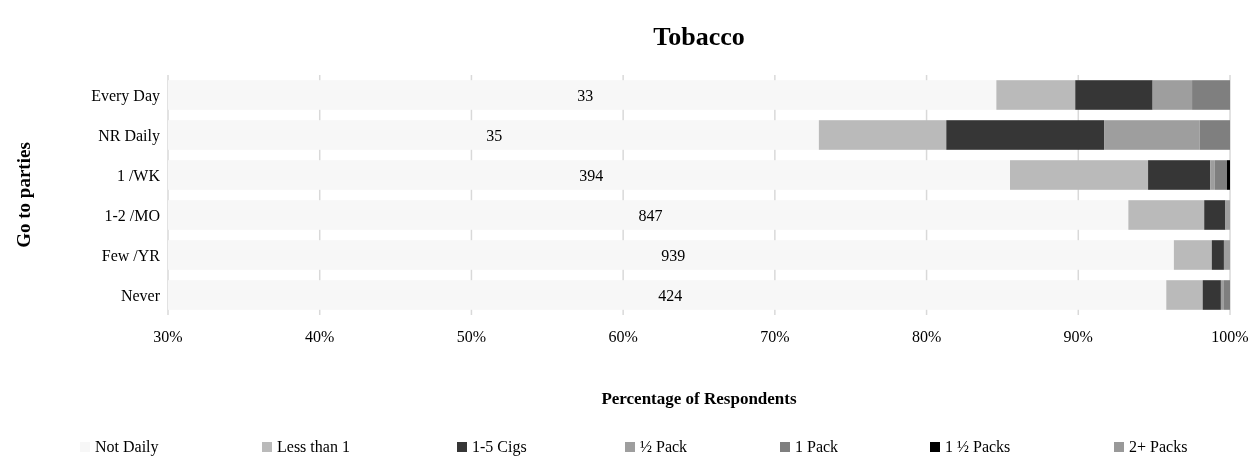 Image resolution: width=1258 pixels, height=467 pixels. I want to click on annotation: 394, so click(591, 175).